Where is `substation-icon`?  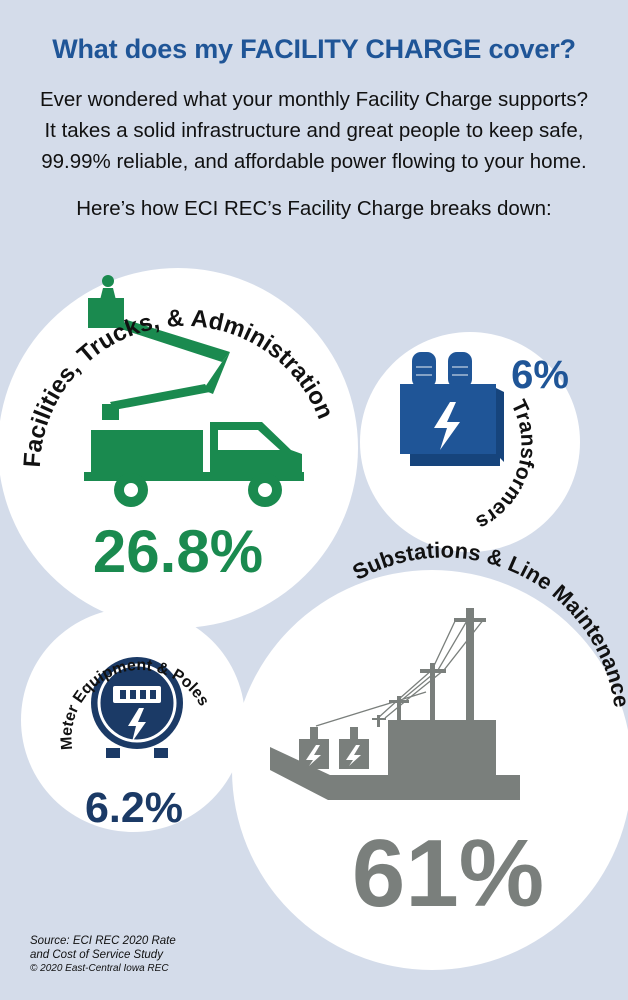
substation-icon is located at coordinates (395, 704).